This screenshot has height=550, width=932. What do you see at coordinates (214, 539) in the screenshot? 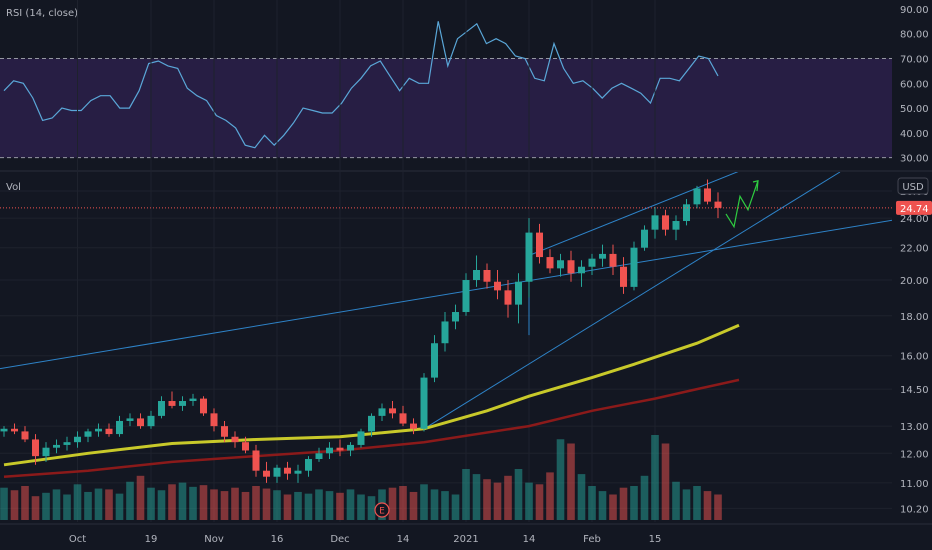
I see `x-tick-label: Nov` at bounding box center [214, 539].